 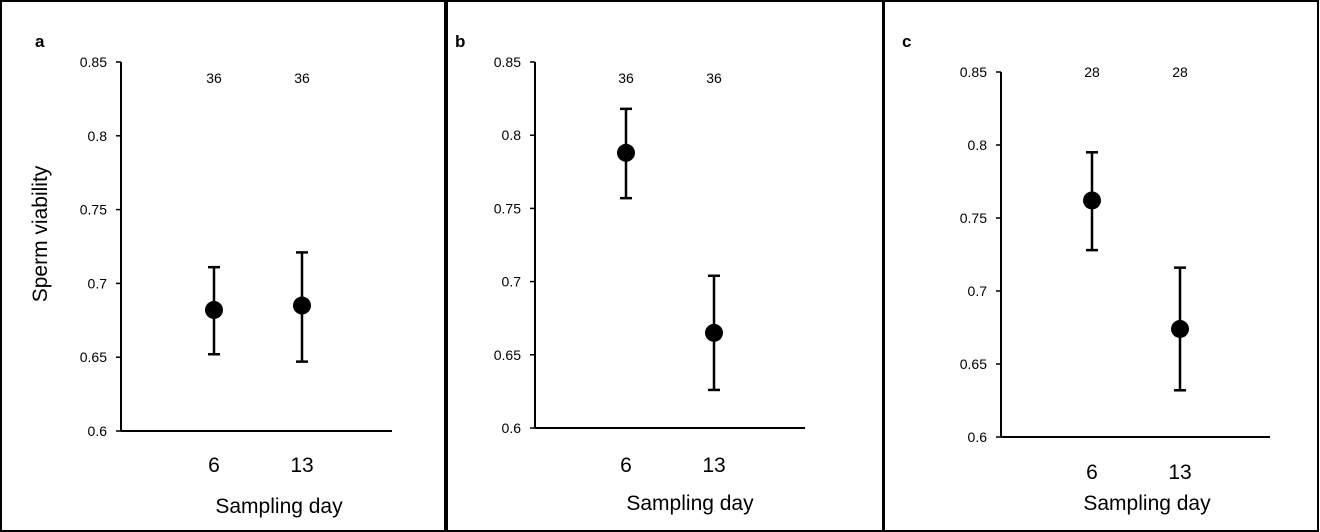 I want to click on panel-a-x-tick-label: 13, so click(x=301, y=465).